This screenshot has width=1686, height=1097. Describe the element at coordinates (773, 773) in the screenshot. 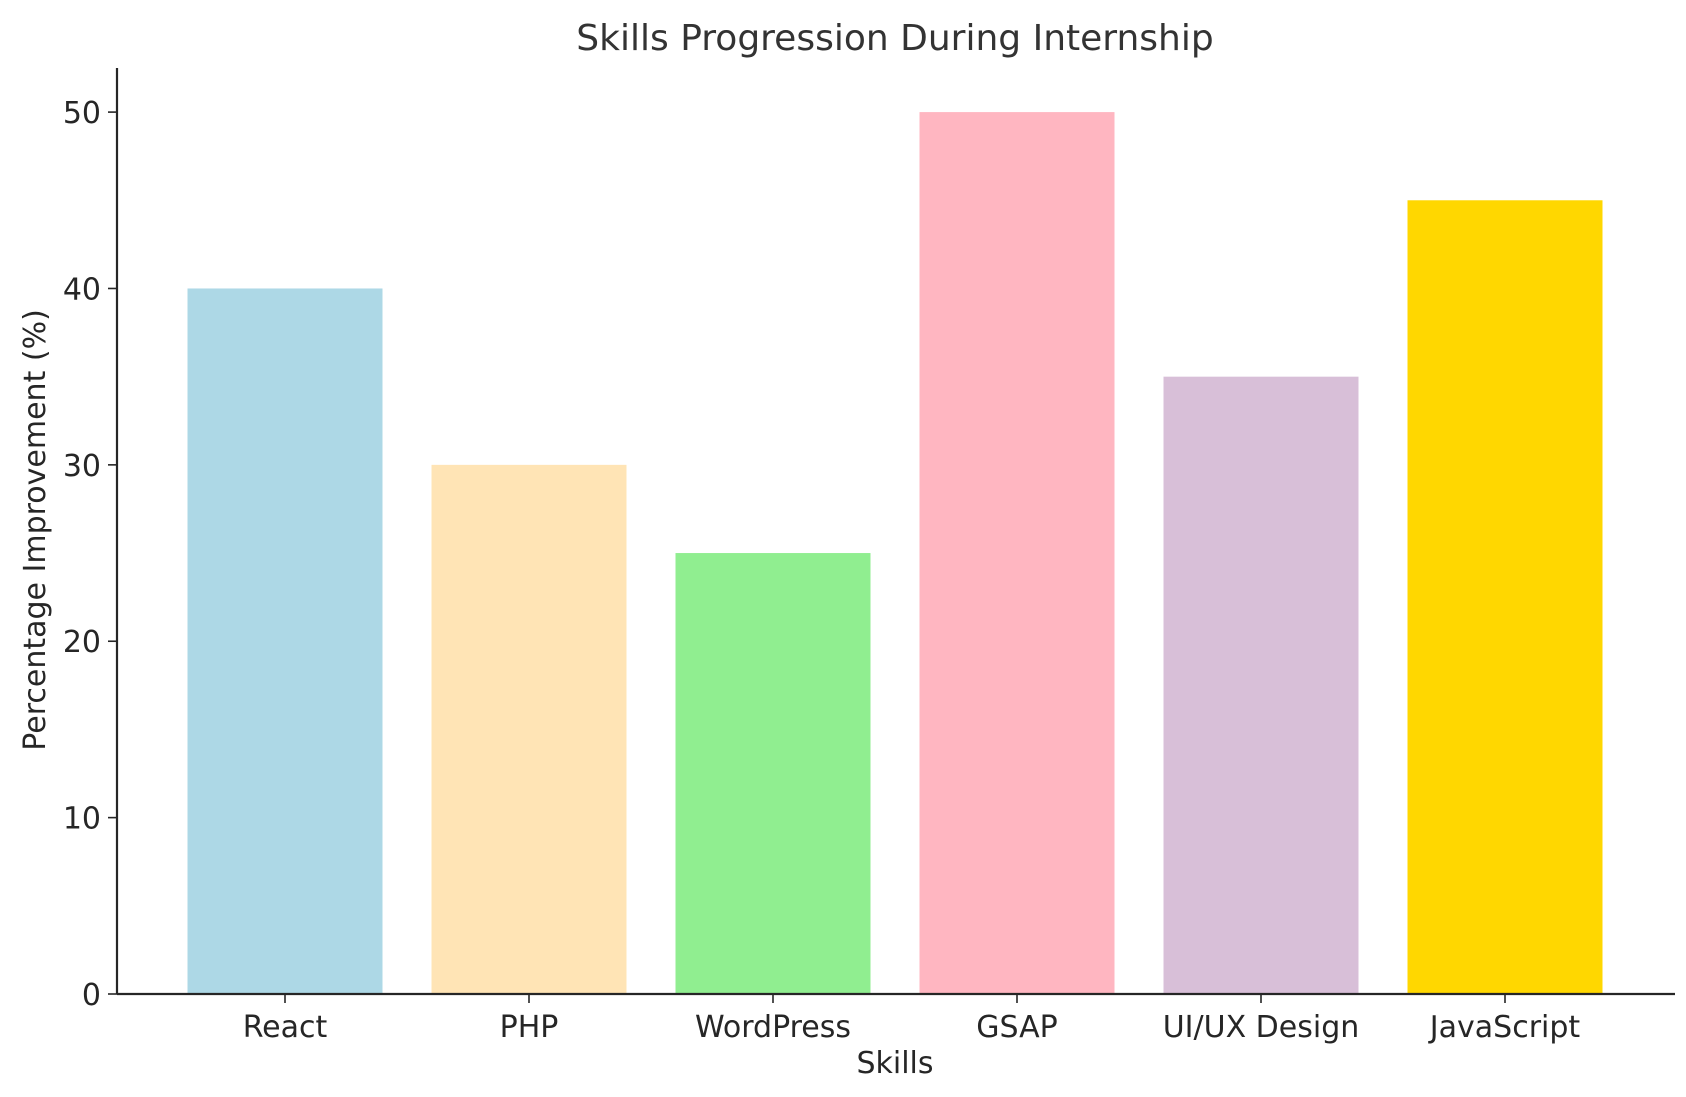

I see `bar-wordpress` at that location.